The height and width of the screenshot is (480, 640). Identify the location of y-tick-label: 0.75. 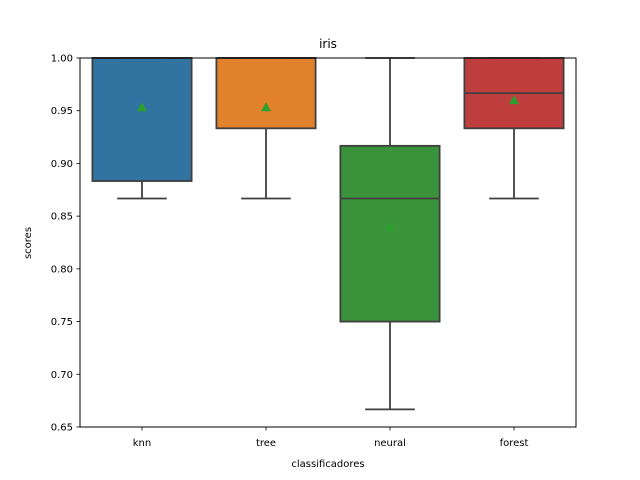
(62, 322).